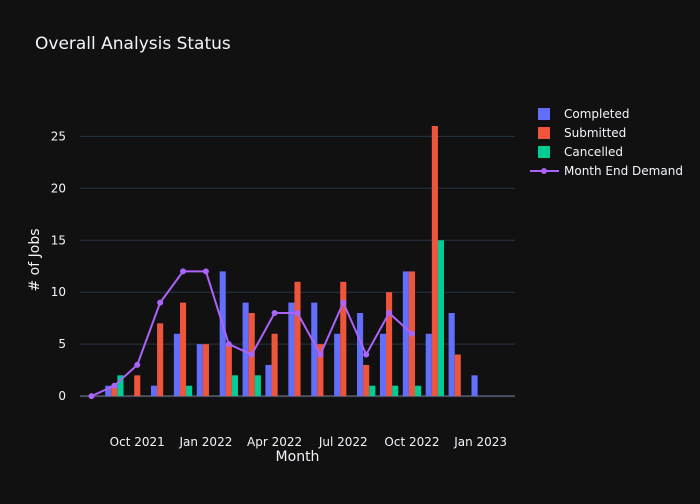 The width and height of the screenshot is (700, 504). I want to click on x-axis-title: Month, so click(298, 457).